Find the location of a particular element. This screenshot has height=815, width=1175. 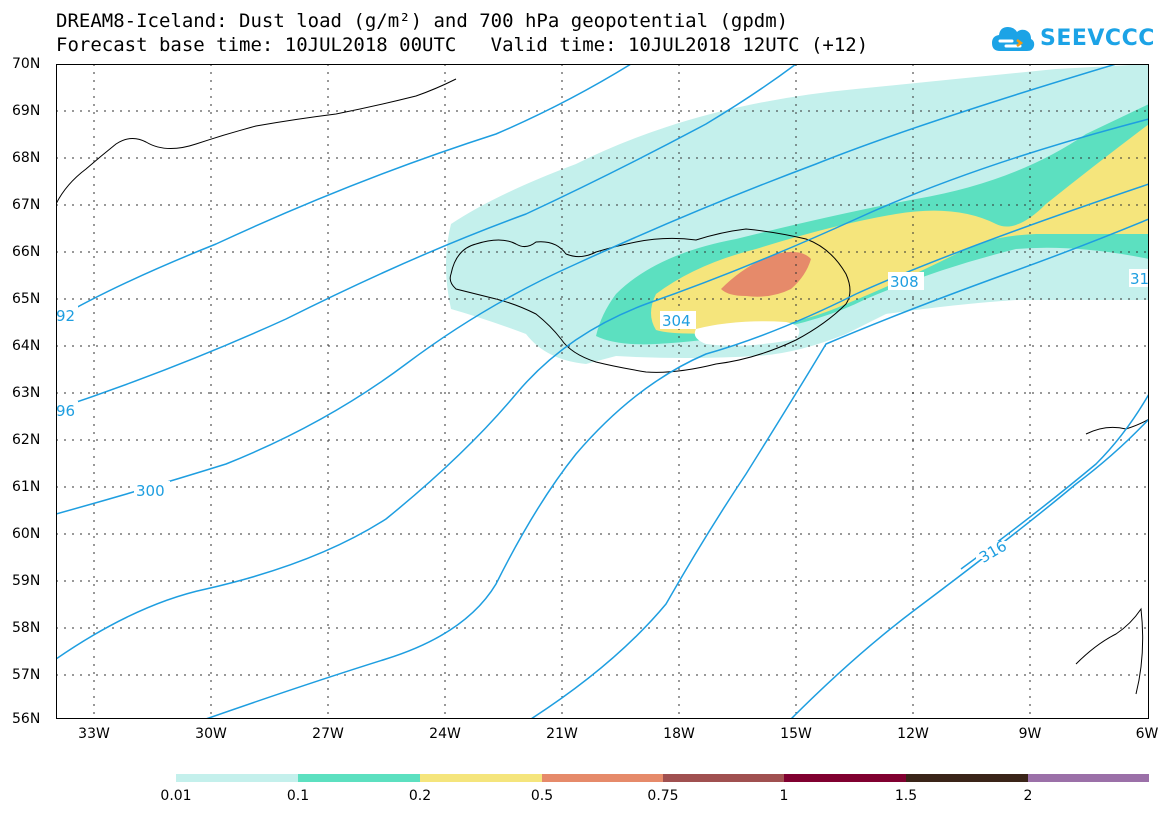

lat-label-62n: 62N is located at coordinates (26, 440).